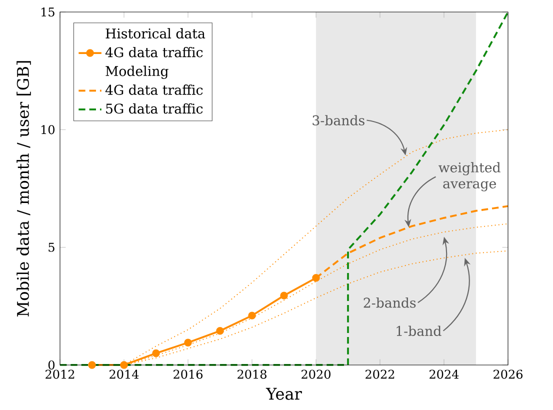 Image resolution: width=553 pixels, height=410 pixels. I want to click on annotation: weighted average, so click(469, 177).